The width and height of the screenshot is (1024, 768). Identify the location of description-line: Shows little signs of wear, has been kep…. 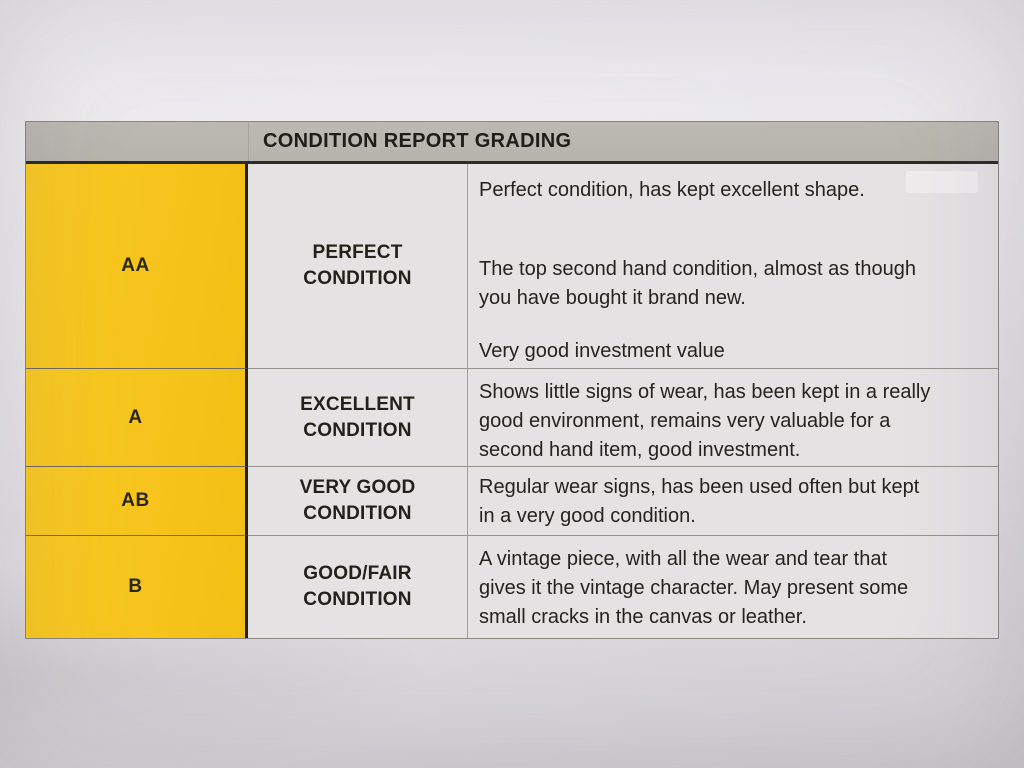
(705, 392).